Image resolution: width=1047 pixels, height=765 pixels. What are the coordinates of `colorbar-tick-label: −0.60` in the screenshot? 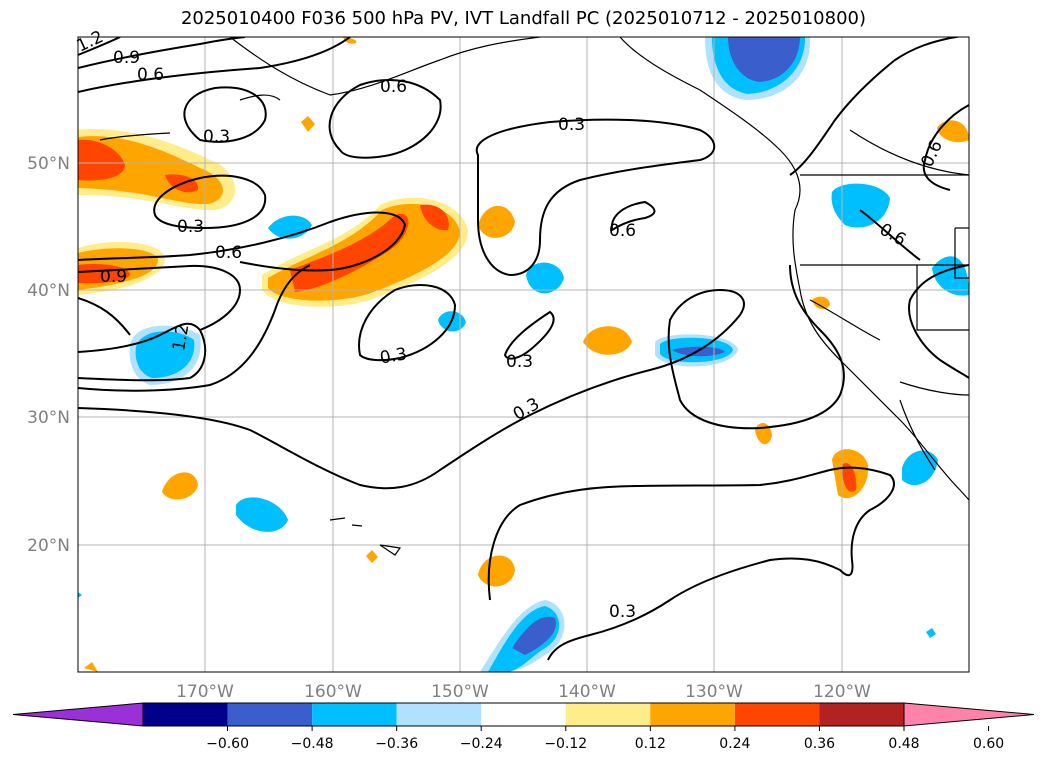 It's located at (227, 744).